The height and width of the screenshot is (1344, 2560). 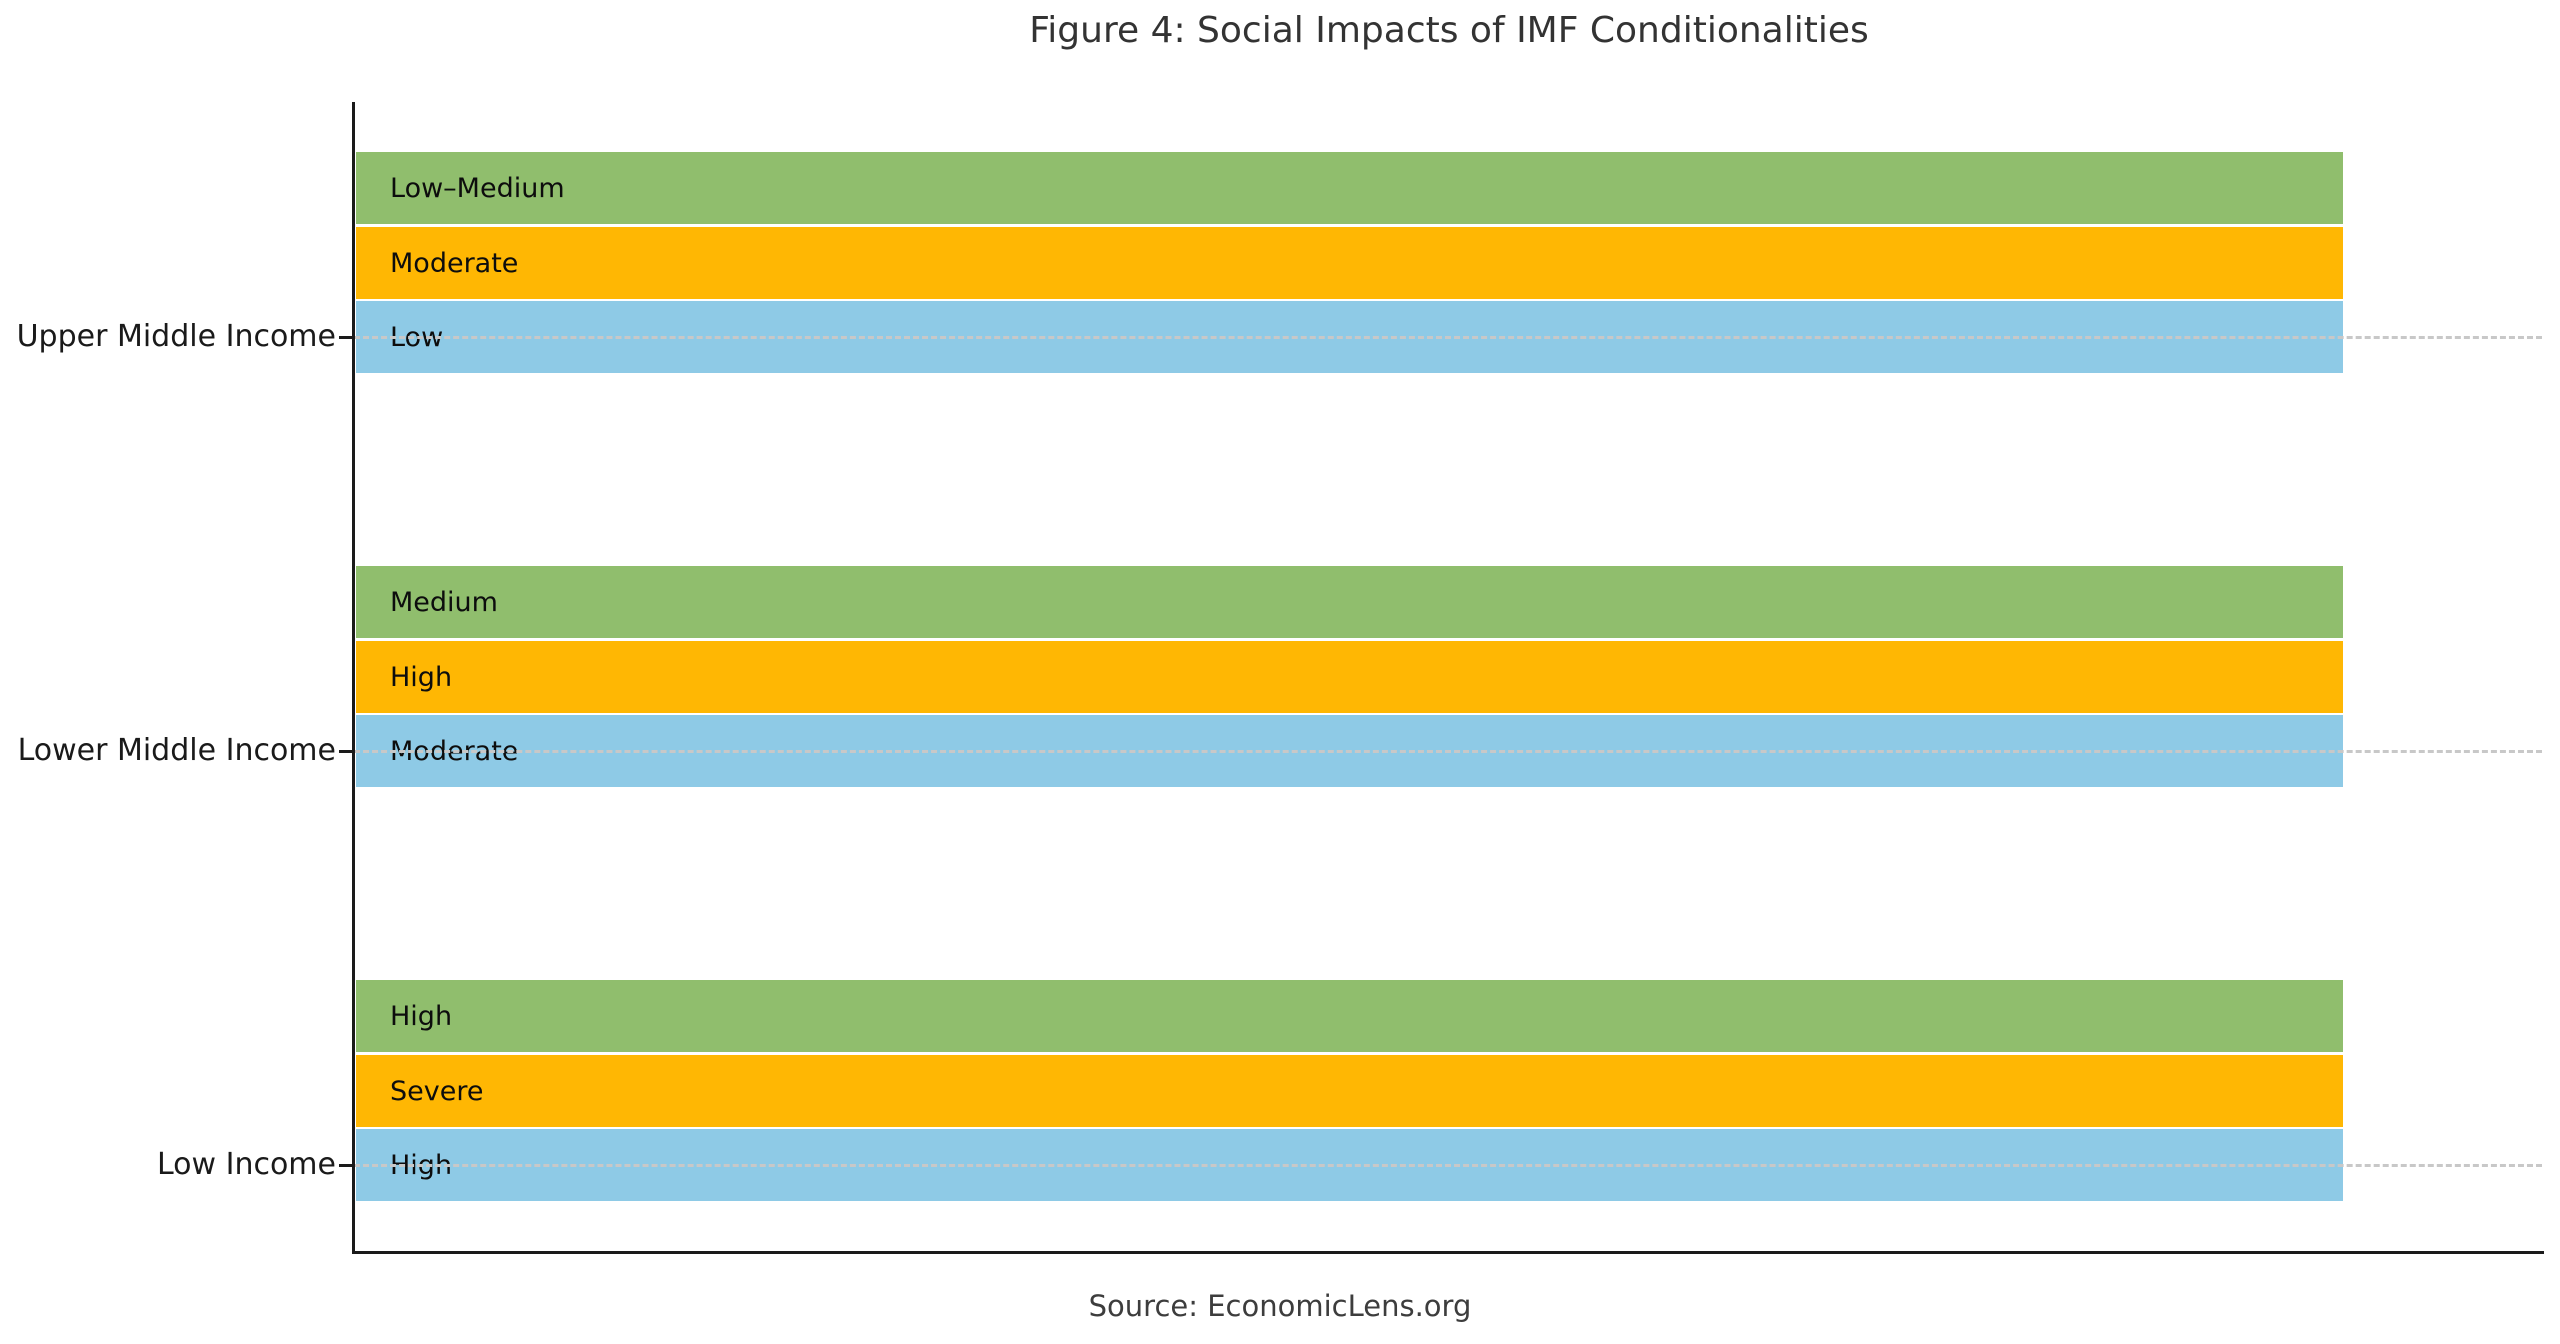 What do you see at coordinates (176, 750) in the screenshot?
I see `ytick-label-lower-middle-income: Lower Middle Income` at bounding box center [176, 750].